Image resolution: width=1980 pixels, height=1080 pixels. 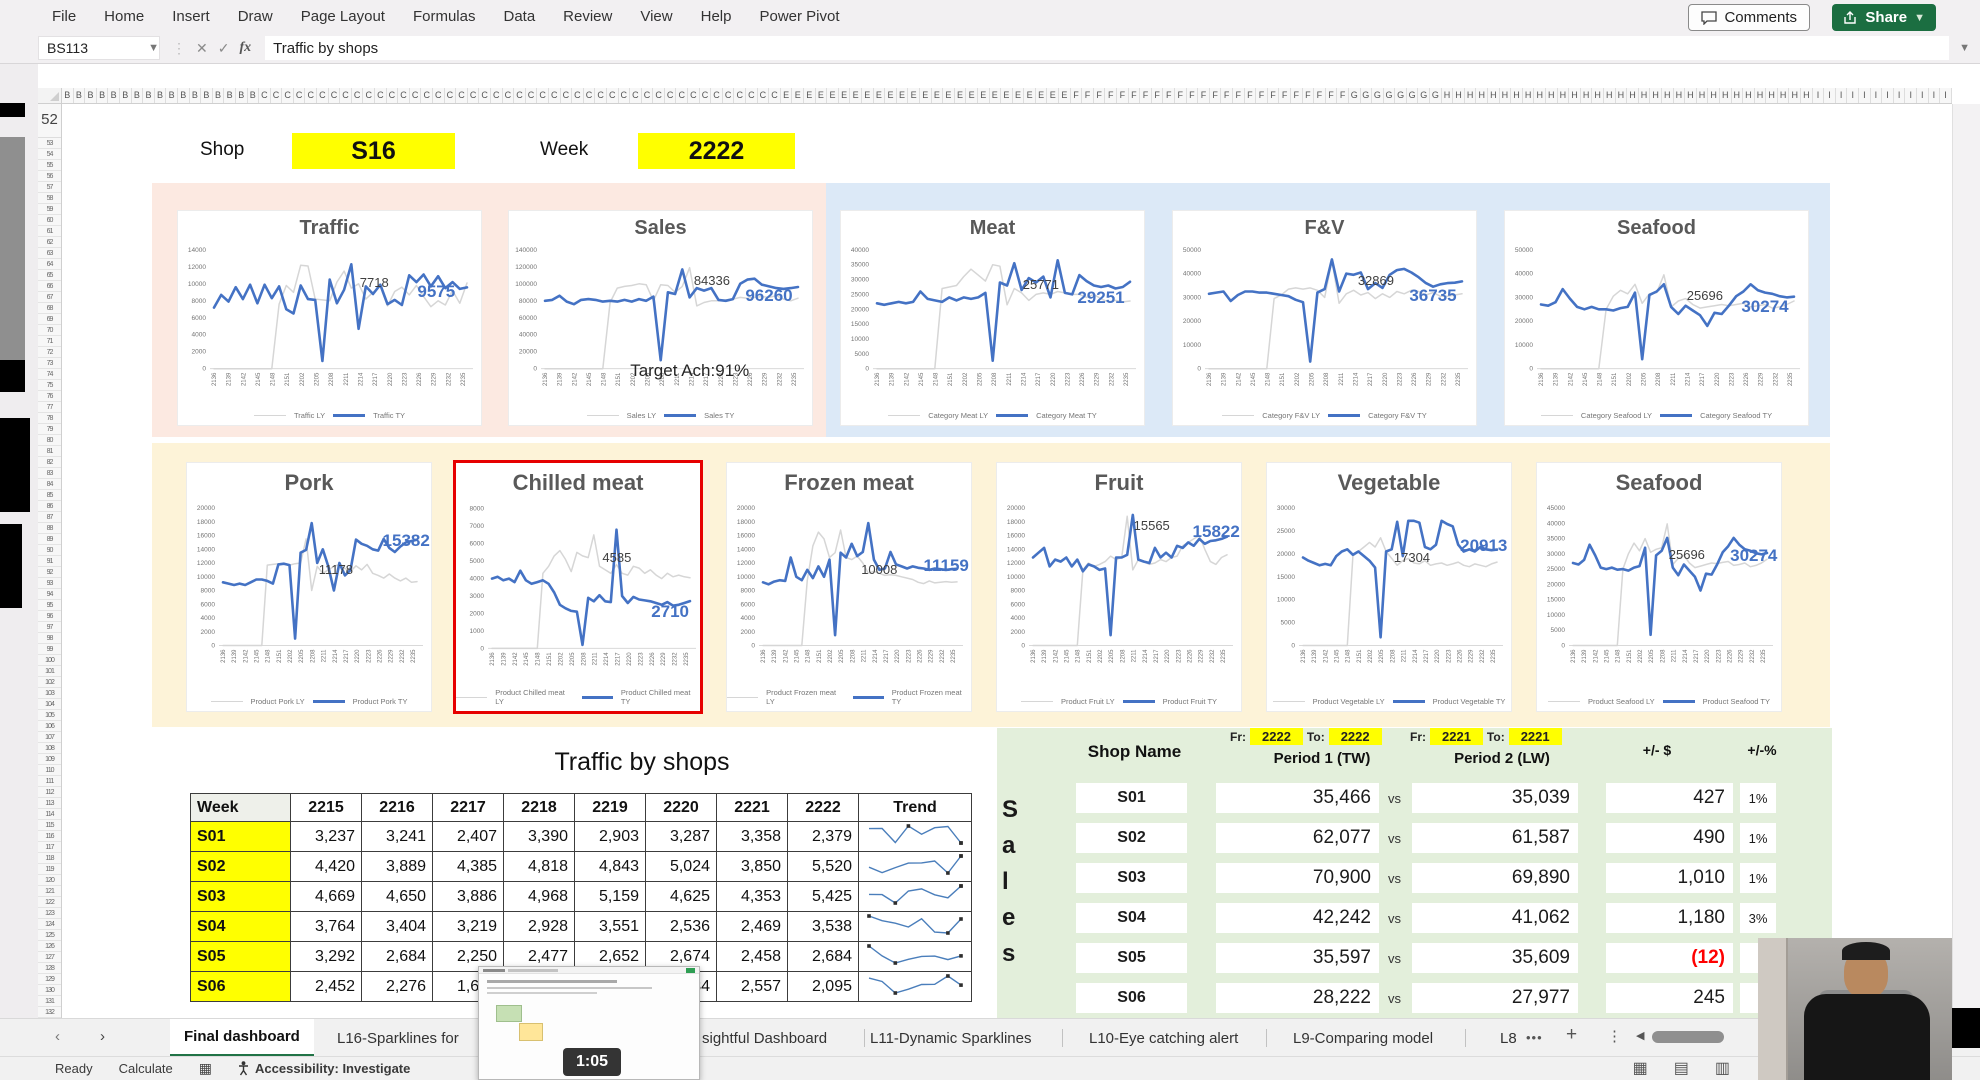 What do you see at coordinates (205, 1068) in the screenshot?
I see `macro-record-icon: ▦` at bounding box center [205, 1068].